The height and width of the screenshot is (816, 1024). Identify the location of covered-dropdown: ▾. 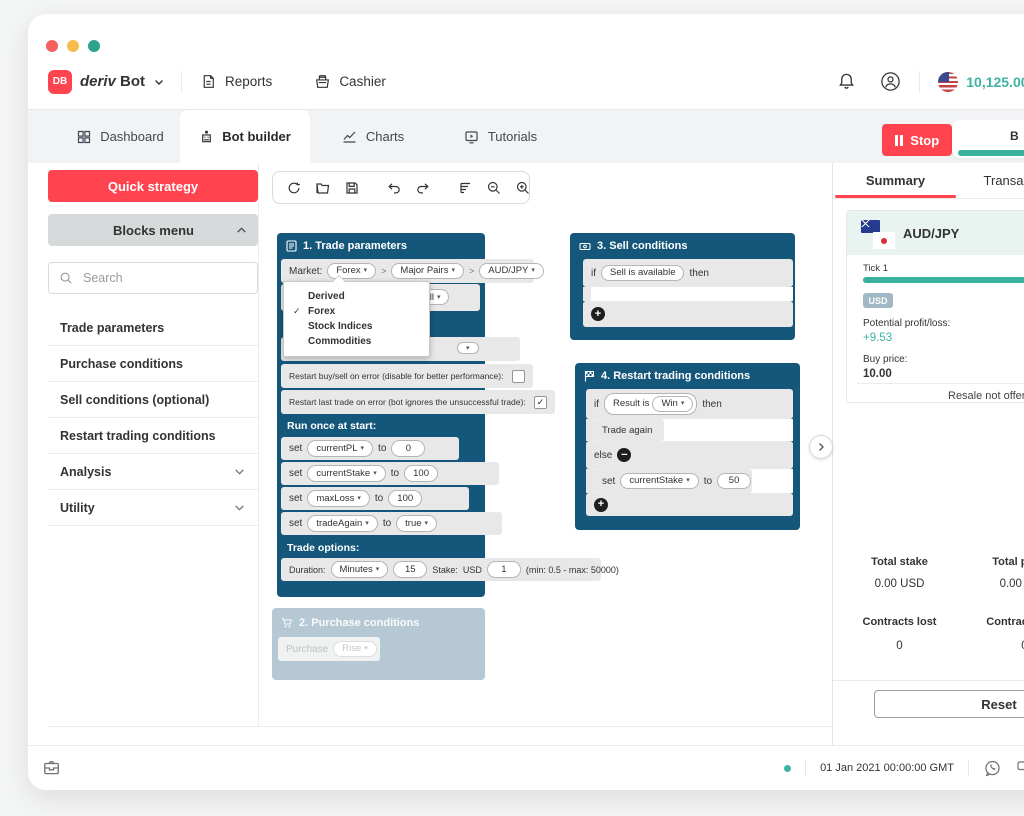
(468, 348).